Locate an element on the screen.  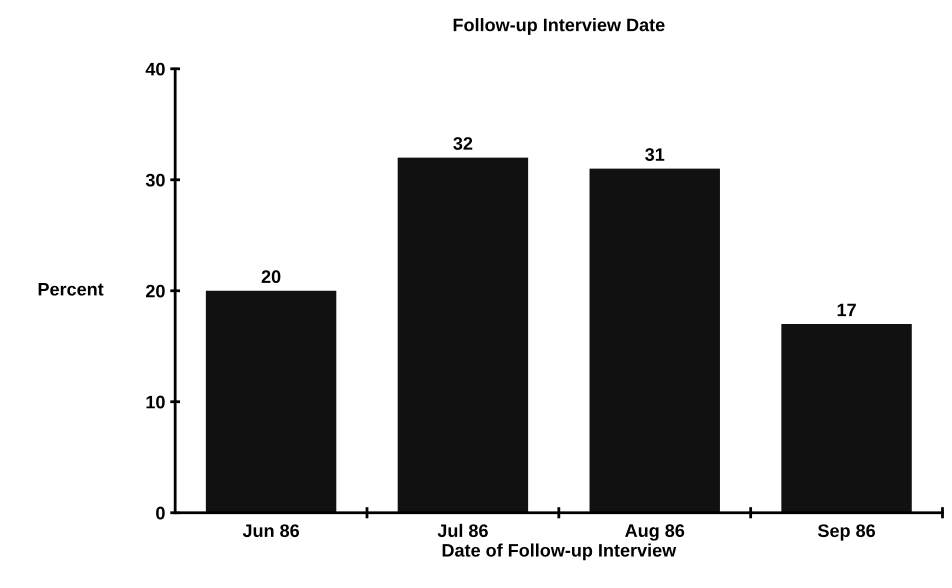
y-axis-title: Percent is located at coordinates (71, 289).